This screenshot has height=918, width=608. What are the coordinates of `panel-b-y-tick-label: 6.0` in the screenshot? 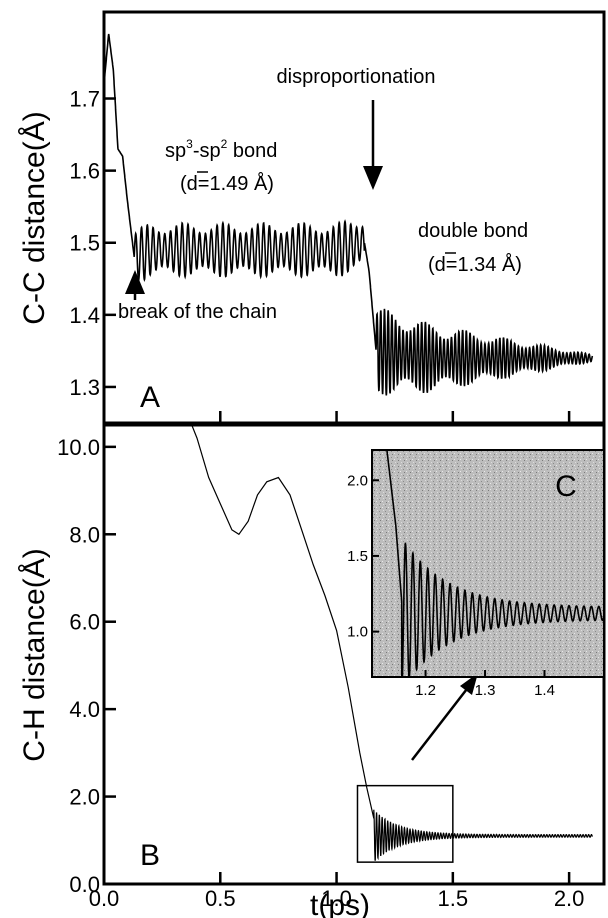 It's located at (84, 622).